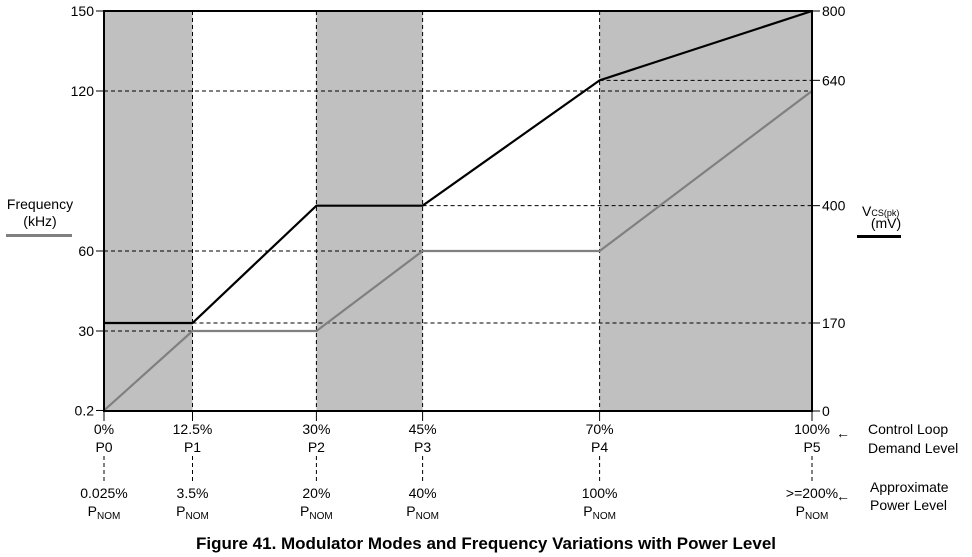  Describe the element at coordinates (834, 11) in the screenshot. I see `right-tick-label-0: 800` at that location.